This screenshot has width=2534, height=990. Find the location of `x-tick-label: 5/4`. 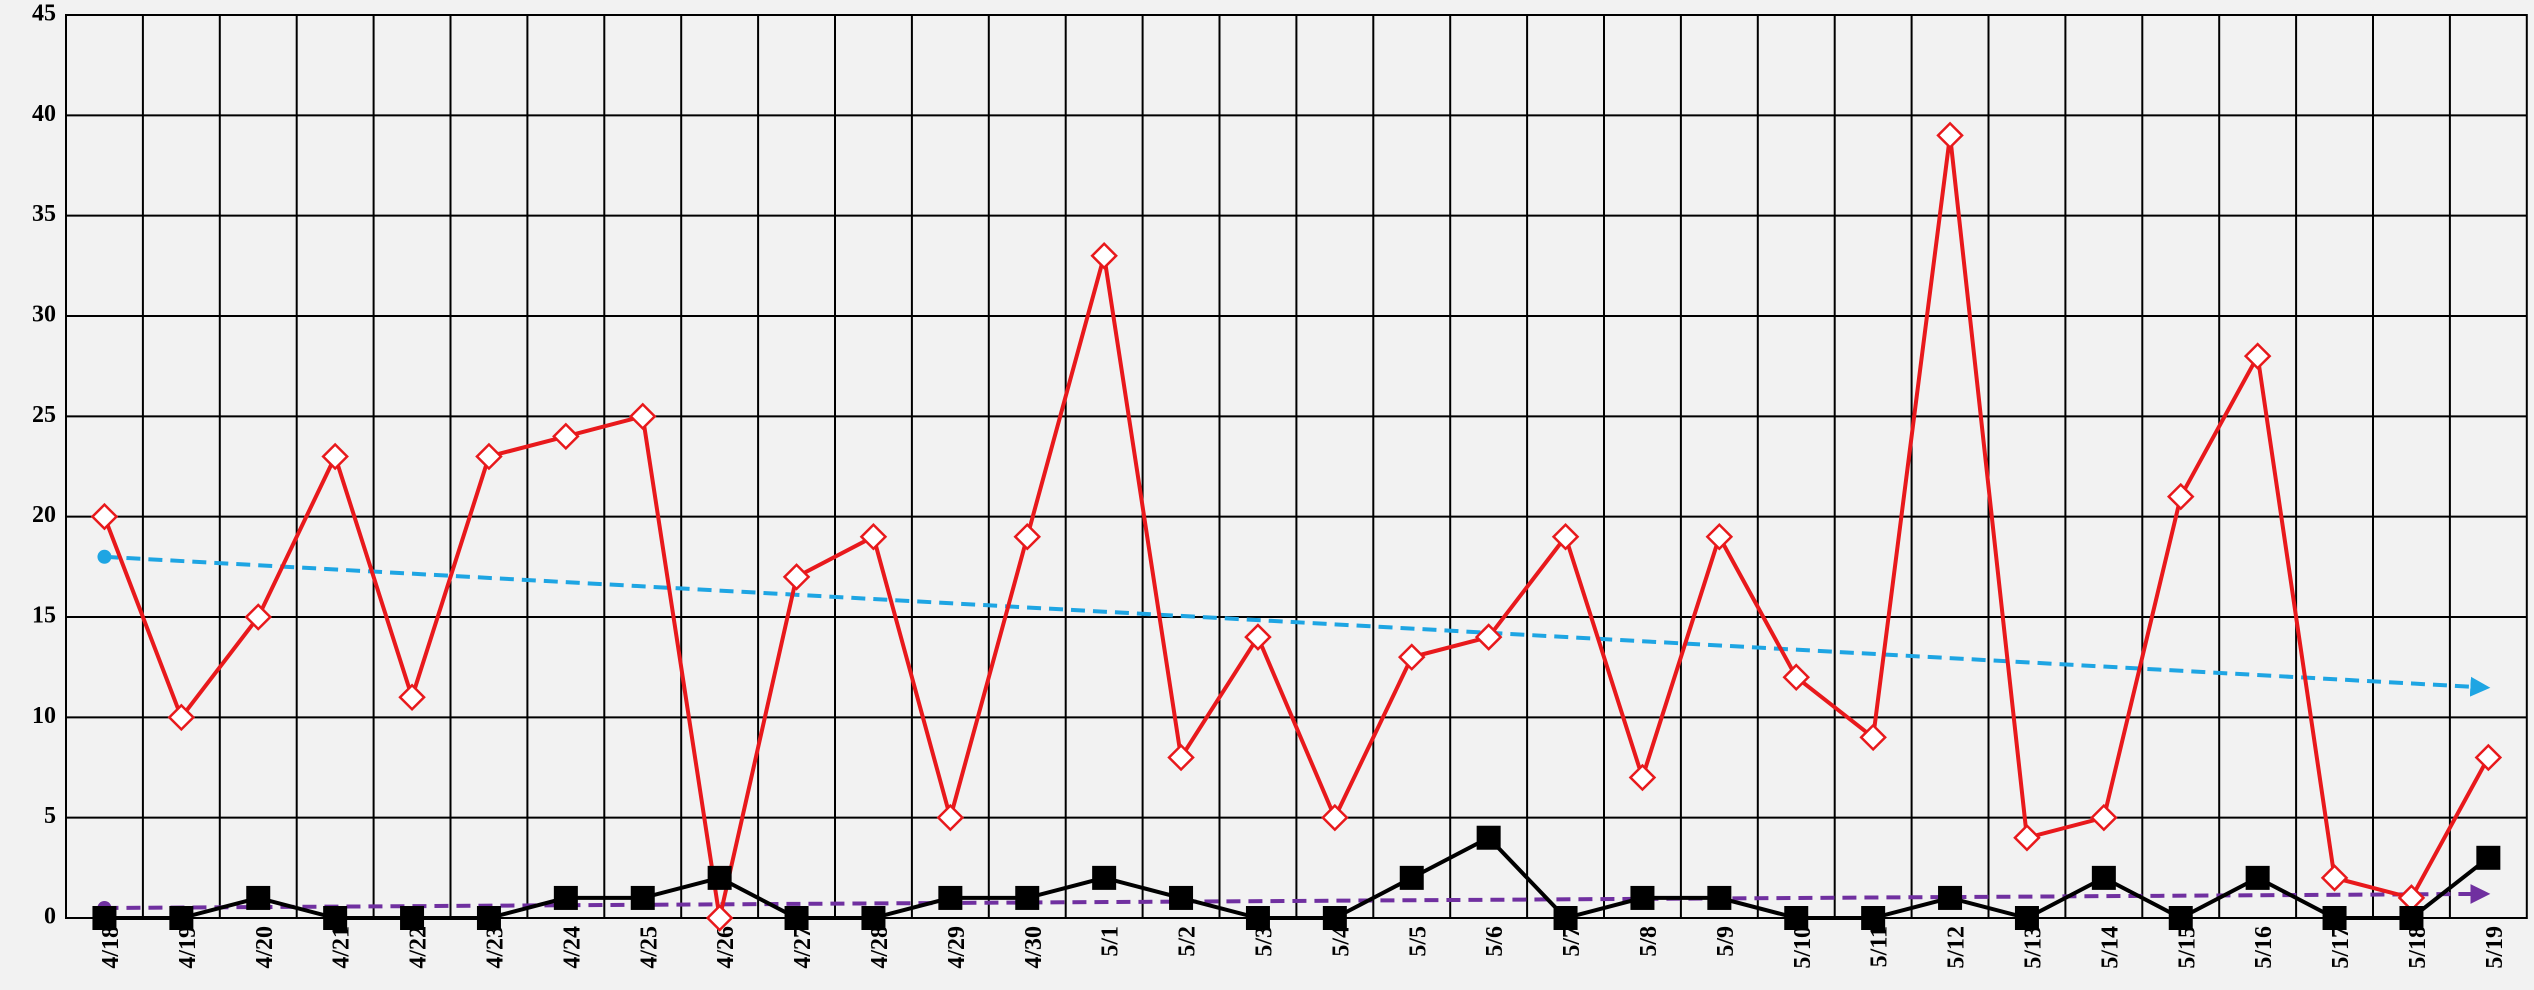

x-tick-label: 5/4 is located at coordinates (1341, 941).